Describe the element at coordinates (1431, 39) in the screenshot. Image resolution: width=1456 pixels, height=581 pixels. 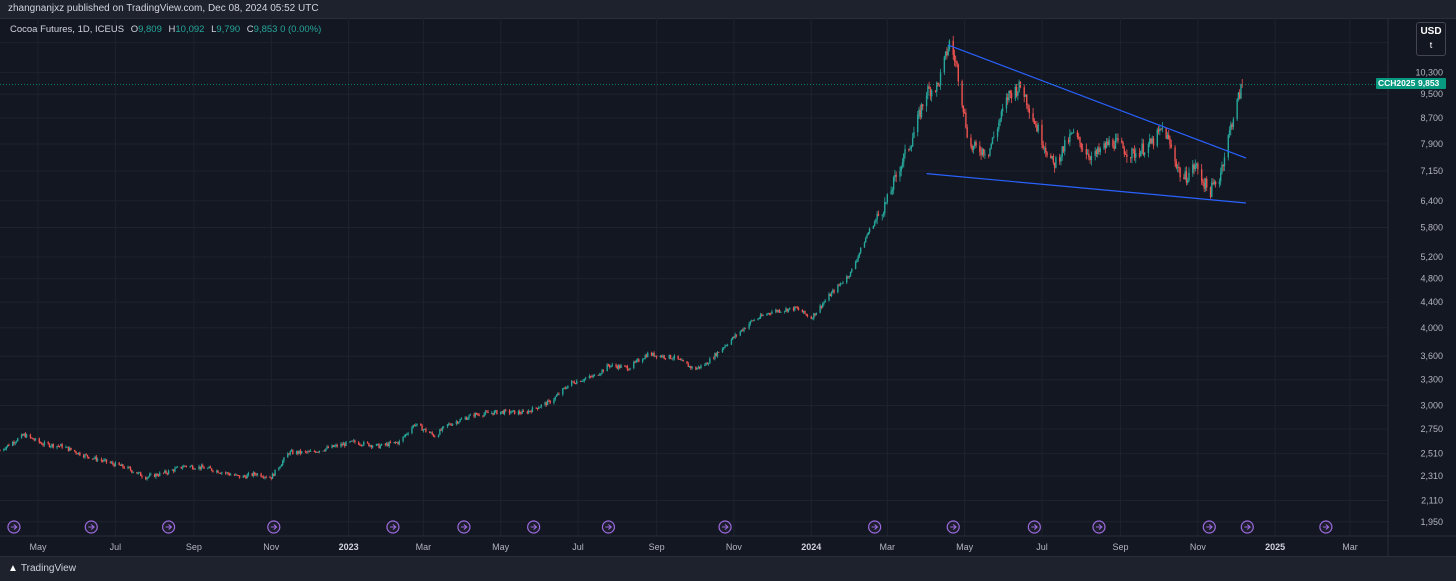
I see `currency-unit-button: USD t` at that location.